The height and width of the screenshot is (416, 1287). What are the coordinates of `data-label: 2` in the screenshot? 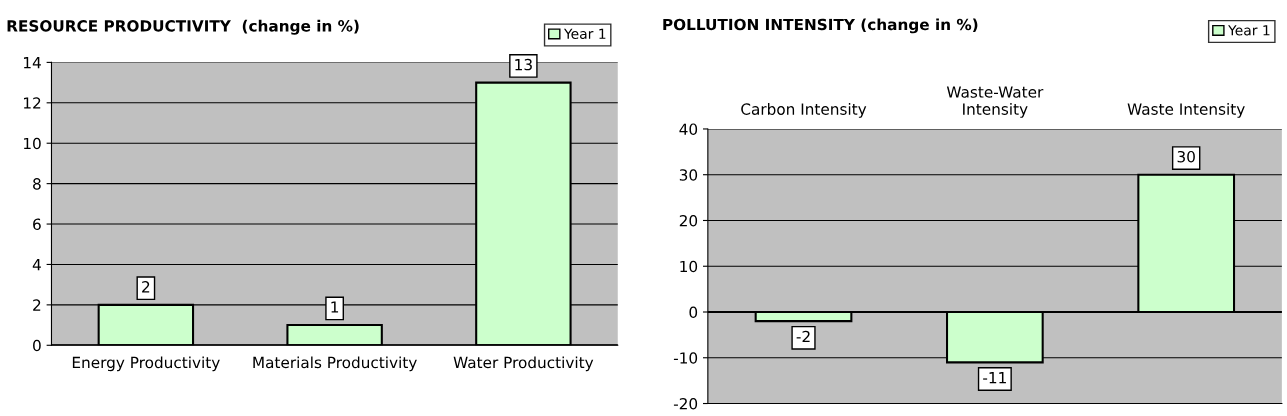 It's located at (146, 287).